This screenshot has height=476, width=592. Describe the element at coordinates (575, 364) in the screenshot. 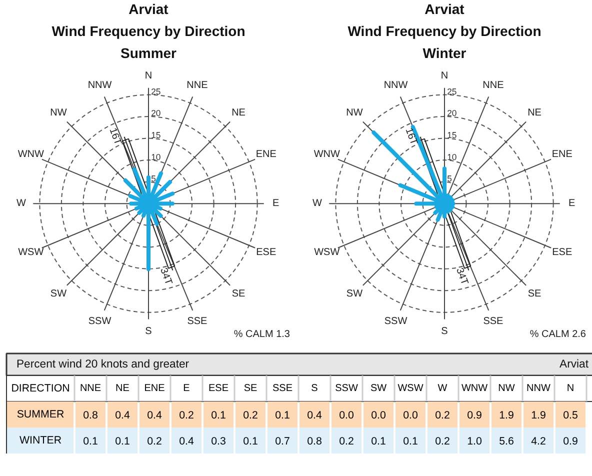

I see `text: Arviat` at that location.